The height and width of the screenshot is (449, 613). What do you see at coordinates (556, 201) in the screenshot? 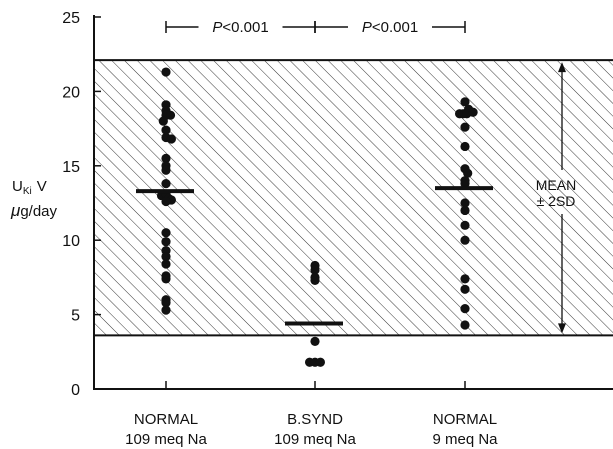
I see `band-label-line2: ± 2SD` at bounding box center [556, 201].